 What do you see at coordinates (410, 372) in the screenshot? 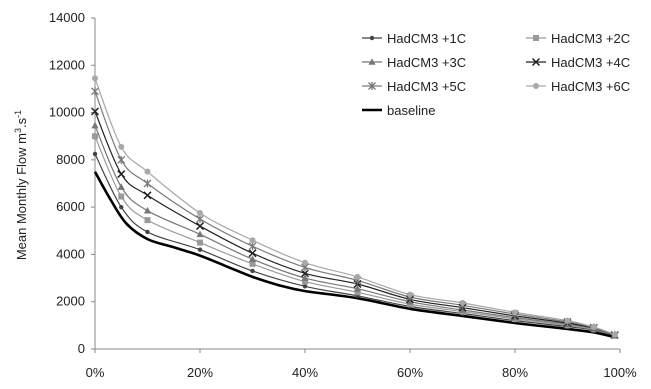
I see `x-tick-label: 60%` at bounding box center [410, 372].